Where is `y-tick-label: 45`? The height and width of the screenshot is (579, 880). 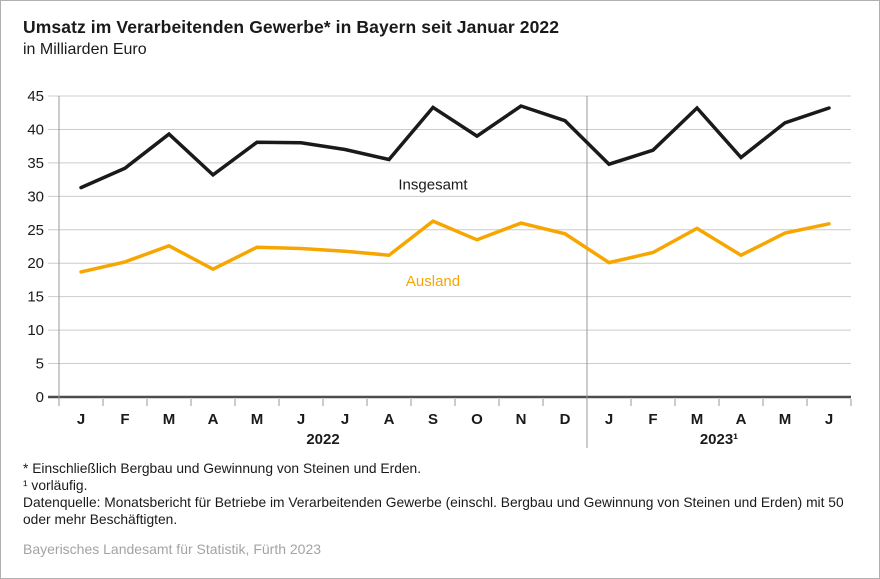 y-tick-label: 45 is located at coordinates (35, 96).